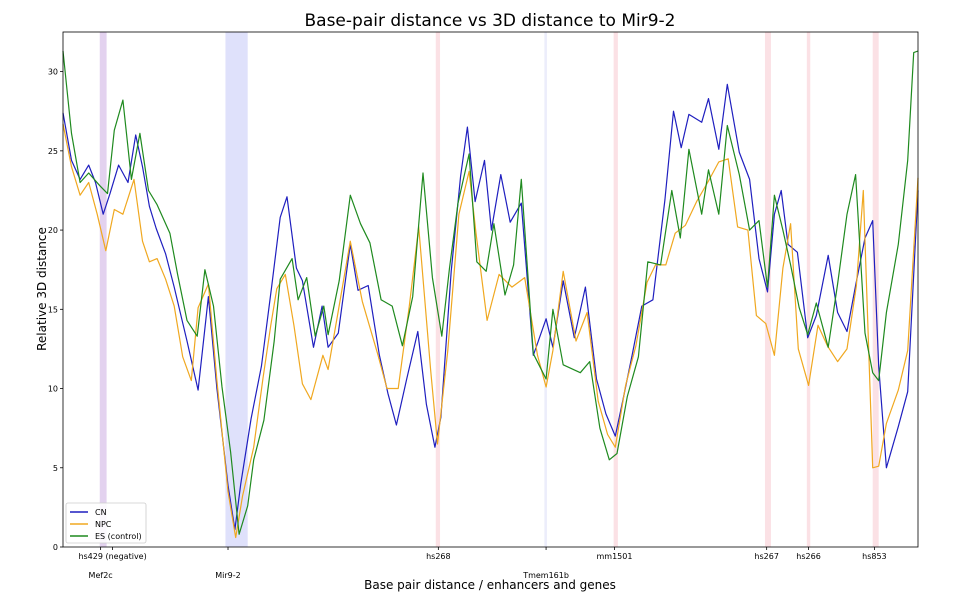  I want to click on x-tick-label-top-0: hs429 (negative), so click(112, 556).